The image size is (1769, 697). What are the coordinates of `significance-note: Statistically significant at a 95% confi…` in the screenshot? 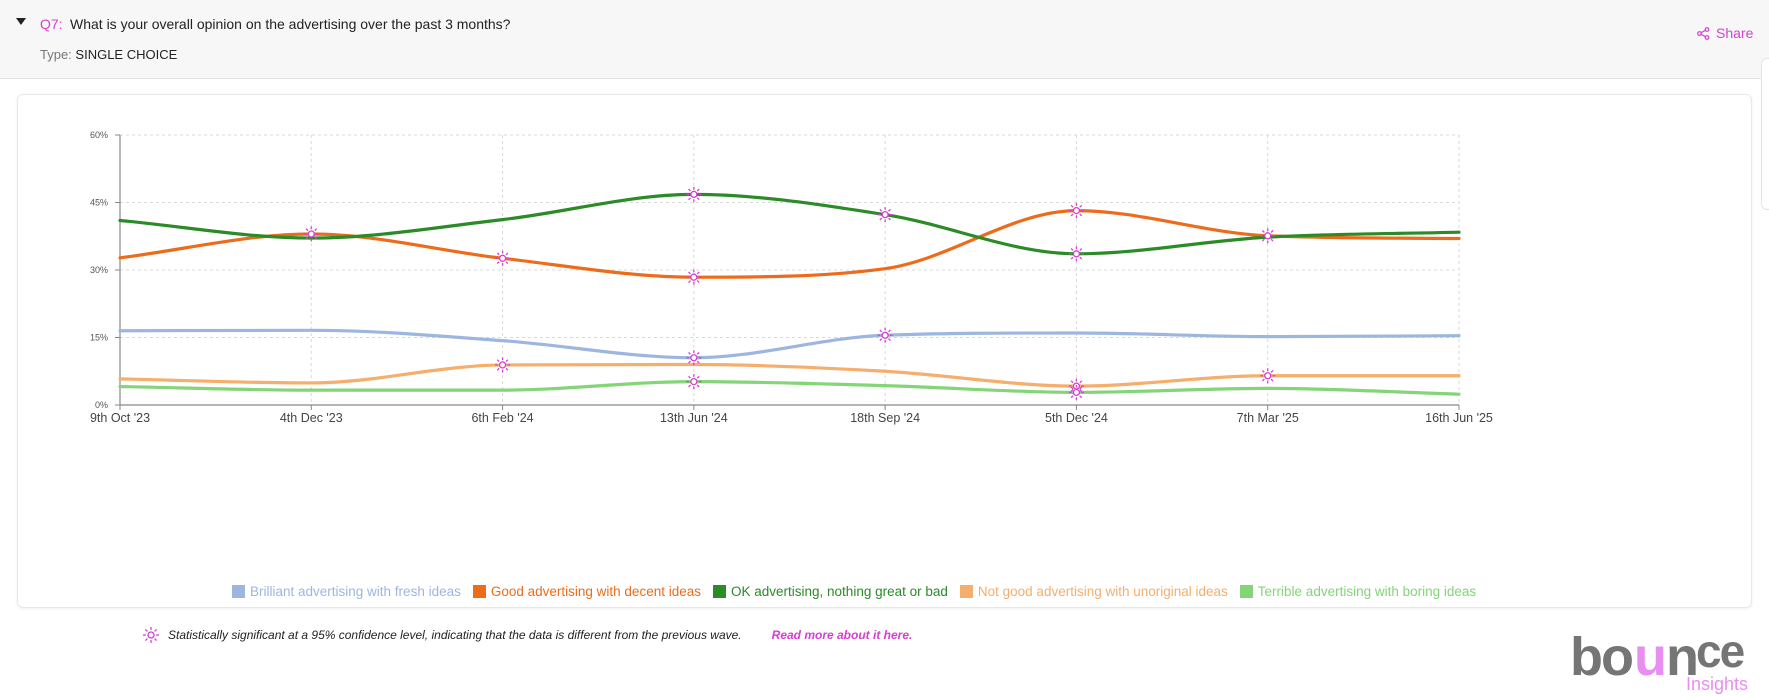 It's located at (527, 635).